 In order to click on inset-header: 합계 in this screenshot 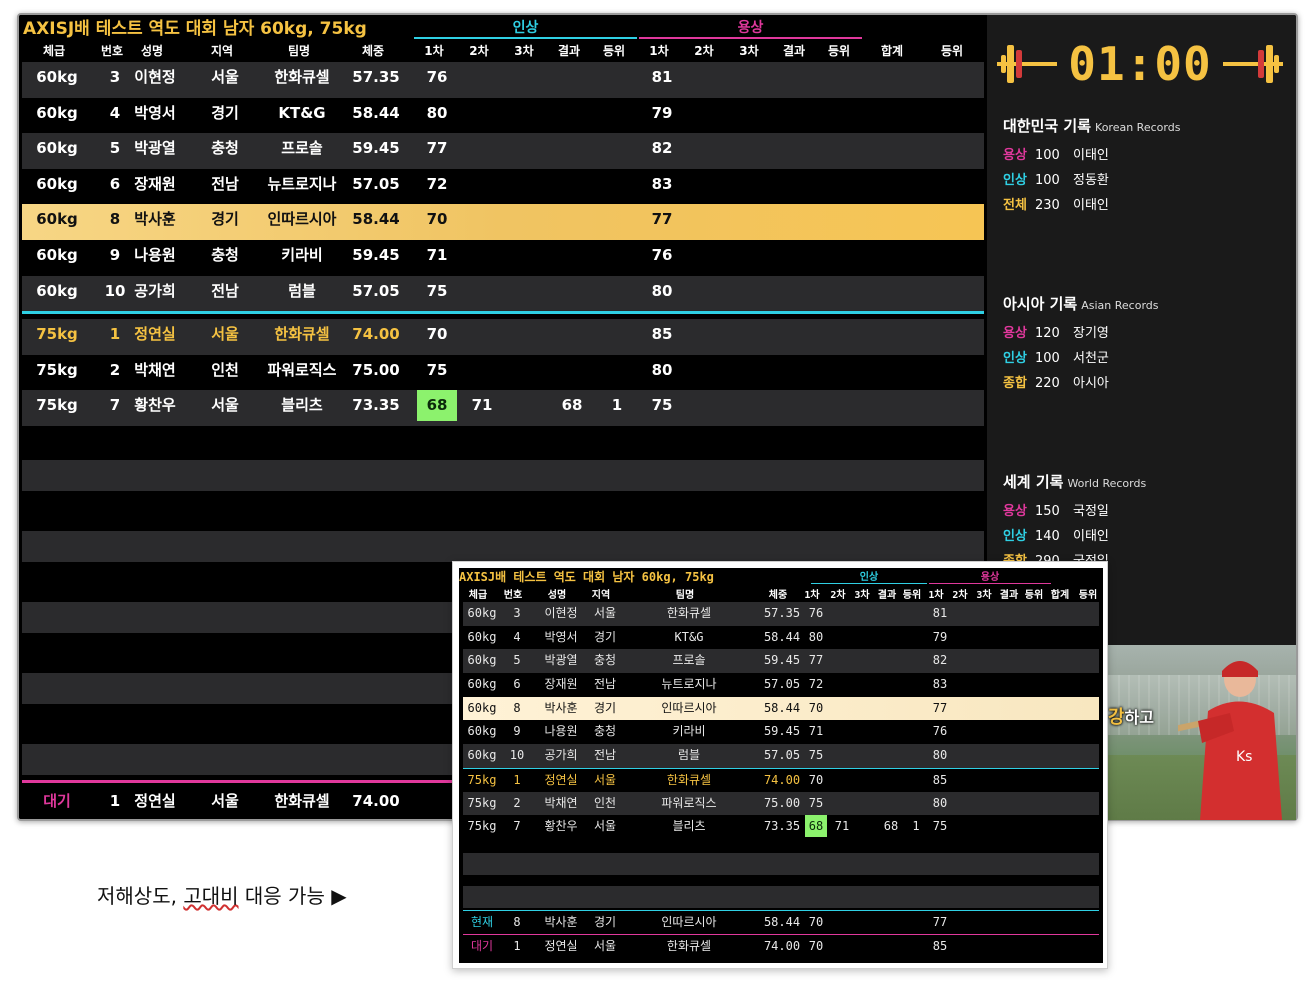, I will do `click(1060, 595)`.